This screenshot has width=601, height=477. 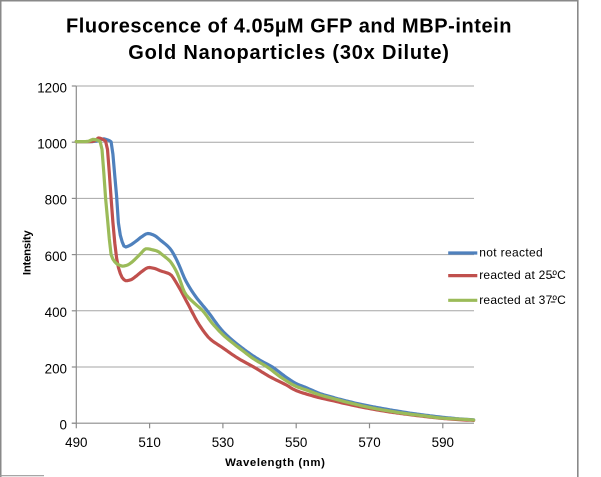 I want to click on svg-text: 800, so click(x=56, y=200).